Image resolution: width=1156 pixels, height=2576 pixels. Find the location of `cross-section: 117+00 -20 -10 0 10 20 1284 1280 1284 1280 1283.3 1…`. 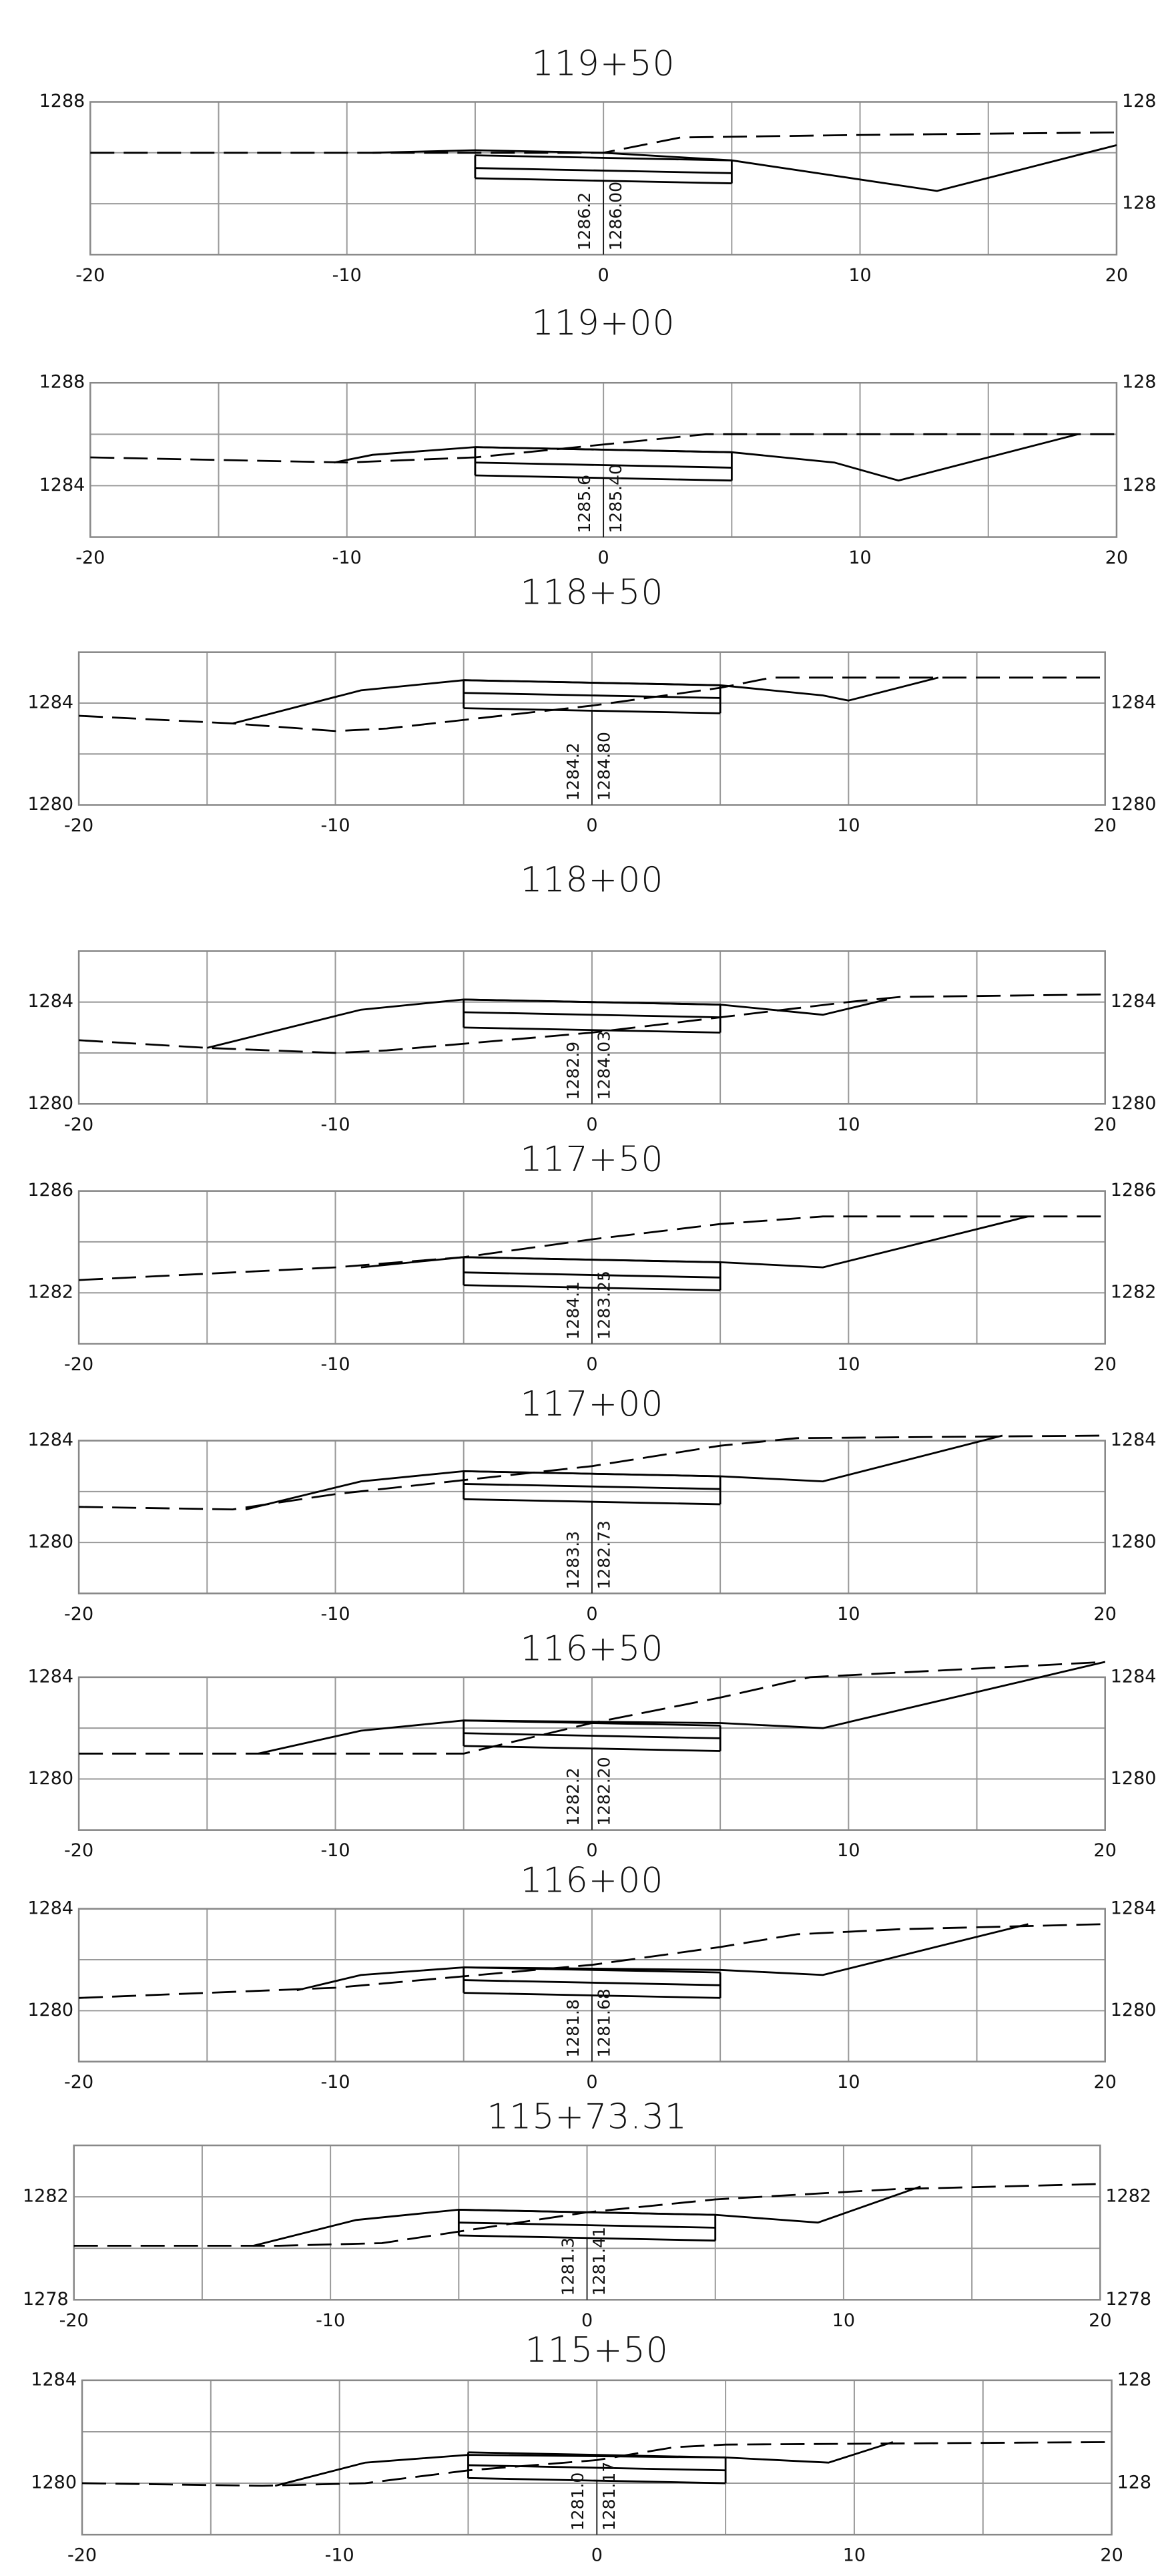

cross-section: 117+00 -20 -10 0 10 20 1284 1280 1284 1280 1283.3 1… is located at coordinates (591, 1504).